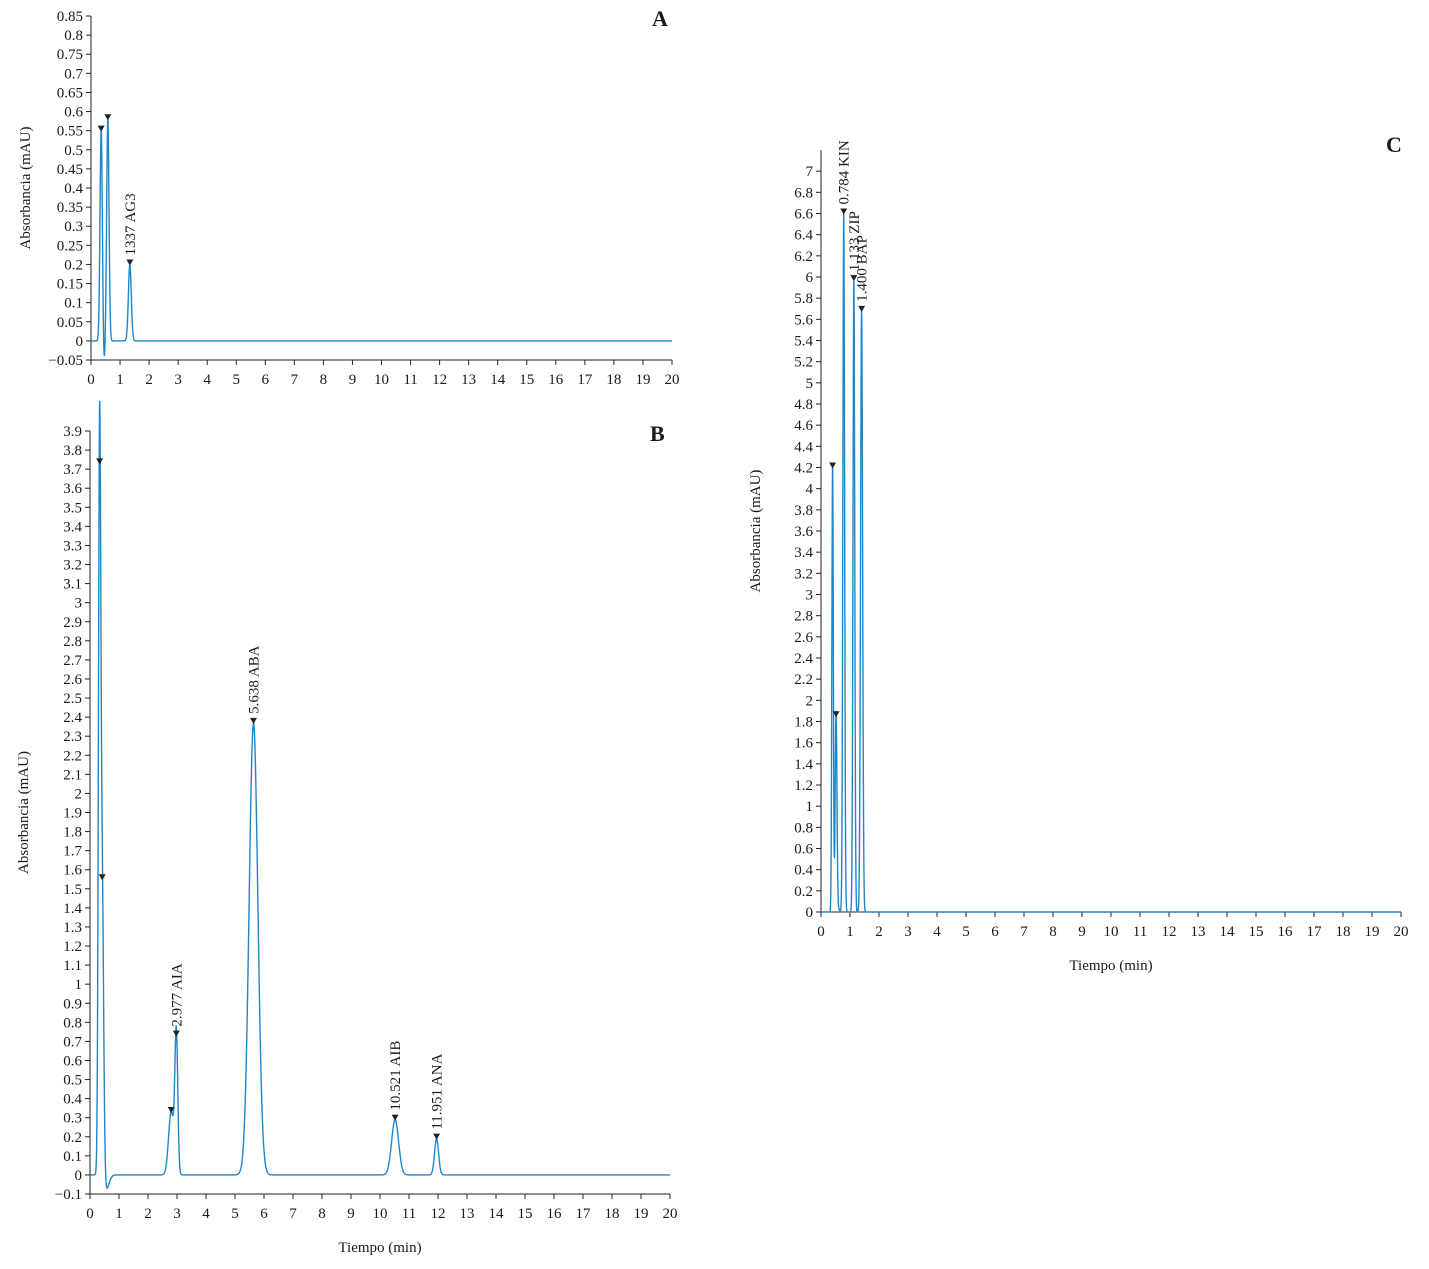 This screenshot has width=1429, height=1269. I want to click on panel-b-y-tick-label: 2.7, so click(72, 661).